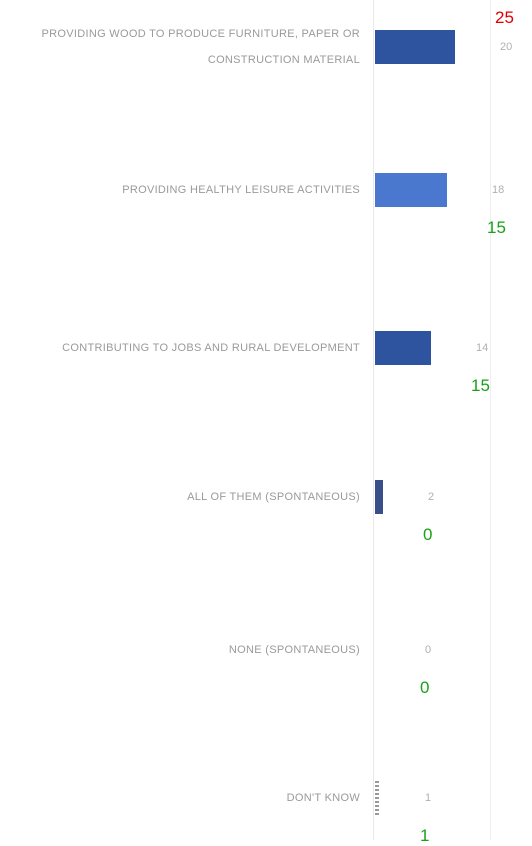 The height and width of the screenshot is (846, 532). What do you see at coordinates (428, 650) in the screenshot?
I see `value-label: 0` at bounding box center [428, 650].